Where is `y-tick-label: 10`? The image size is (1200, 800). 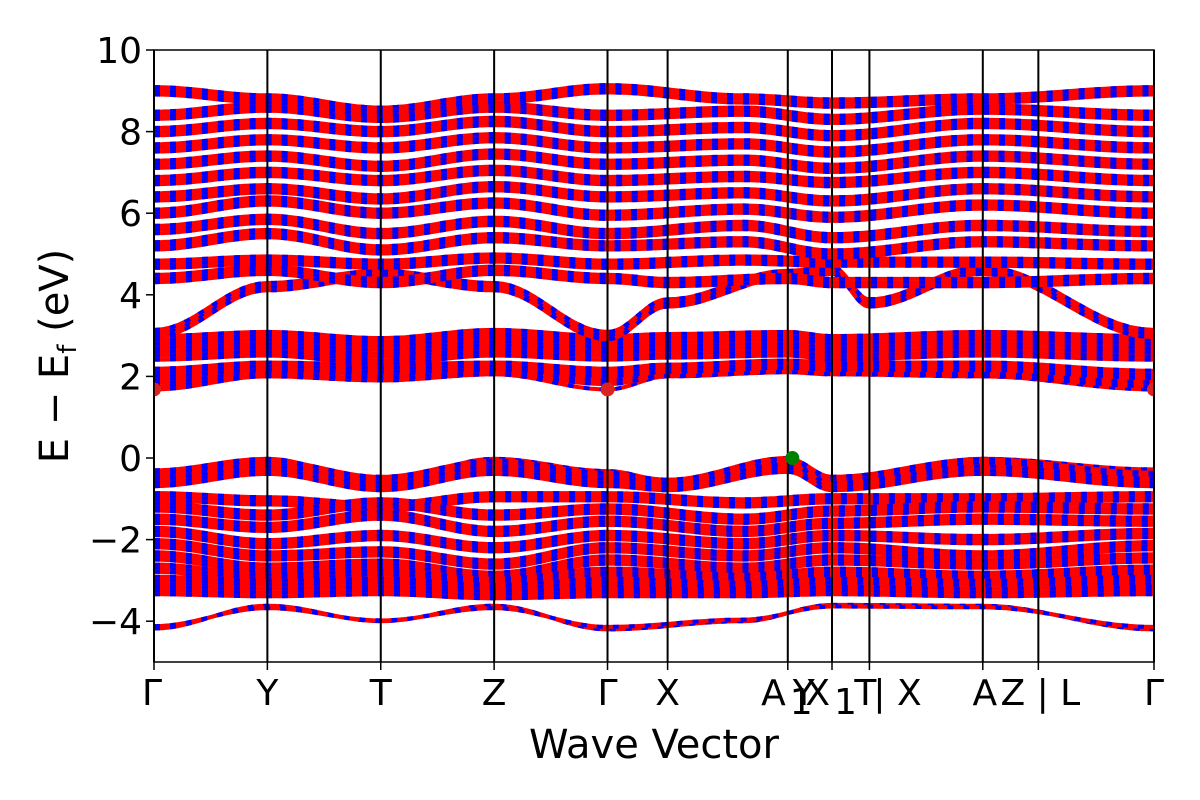 y-tick-label: 10 is located at coordinates (119, 51).